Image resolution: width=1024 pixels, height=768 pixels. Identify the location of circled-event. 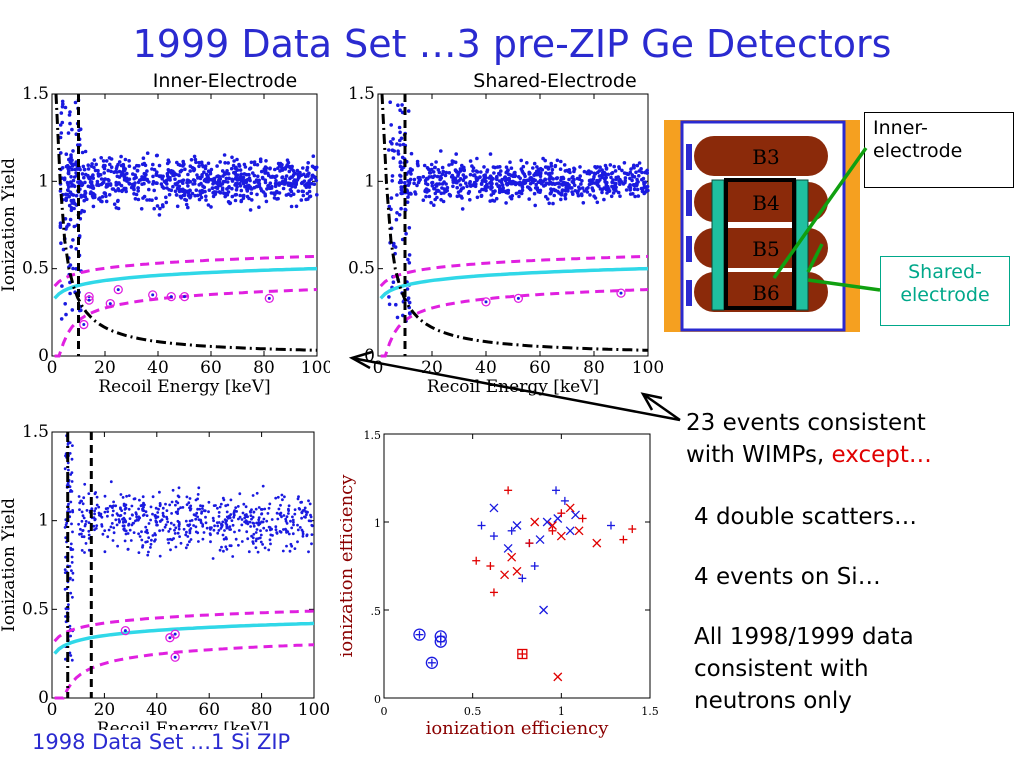
(518, 298).